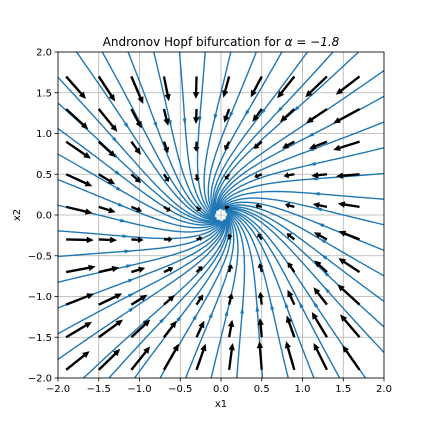  What do you see at coordinates (40, 338) in the screenshot?
I see `y-tick-label: −1.5` at bounding box center [40, 338].